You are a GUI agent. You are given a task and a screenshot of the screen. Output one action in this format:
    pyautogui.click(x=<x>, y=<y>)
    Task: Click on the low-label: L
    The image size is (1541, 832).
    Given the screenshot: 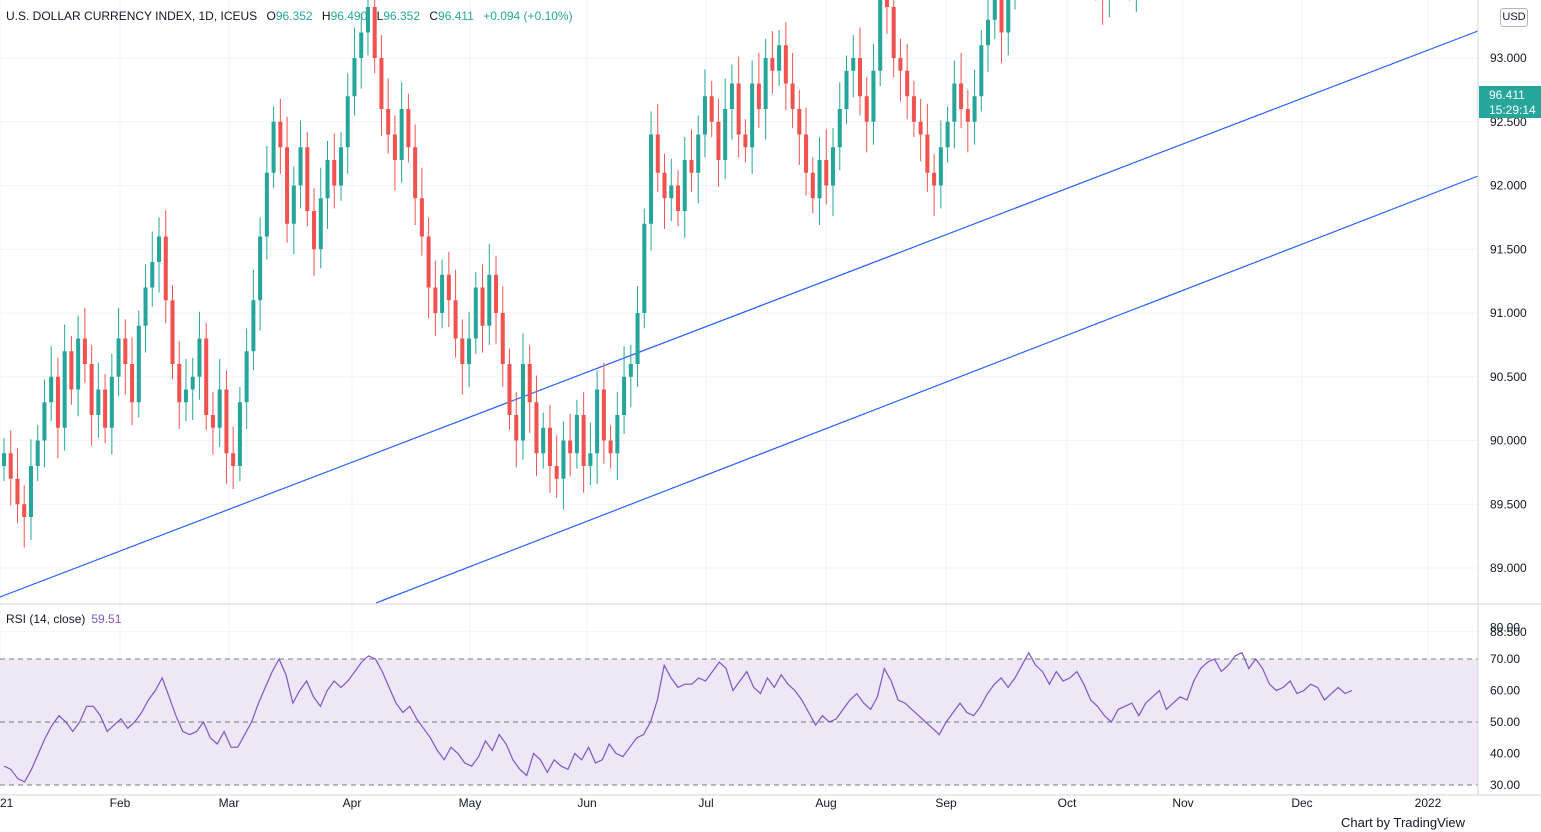 What is the action you would take?
    pyautogui.click(x=380, y=16)
    